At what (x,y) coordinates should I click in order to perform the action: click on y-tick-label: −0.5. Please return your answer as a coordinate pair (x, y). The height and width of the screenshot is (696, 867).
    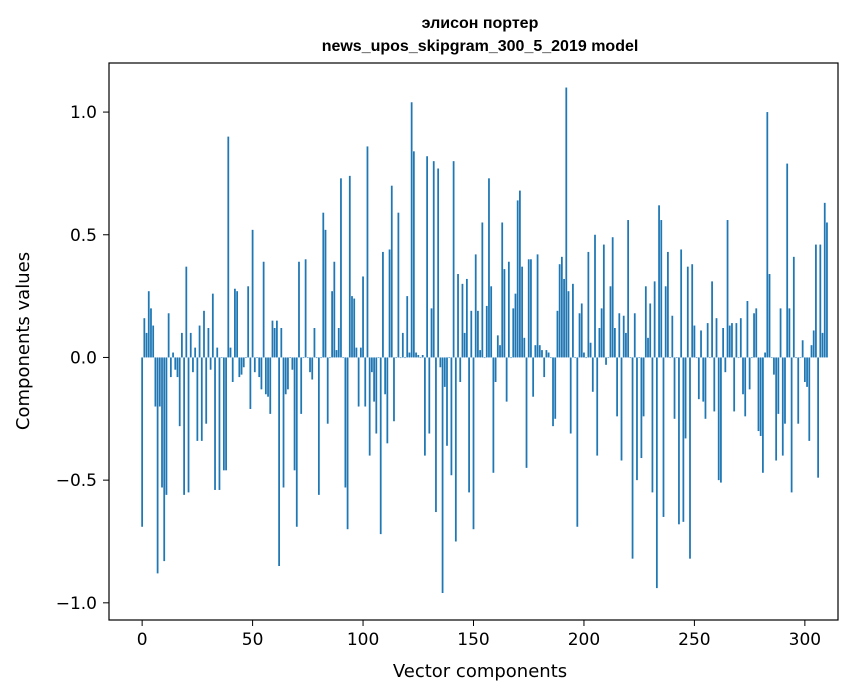
    Looking at the image, I should click on (76, 481).